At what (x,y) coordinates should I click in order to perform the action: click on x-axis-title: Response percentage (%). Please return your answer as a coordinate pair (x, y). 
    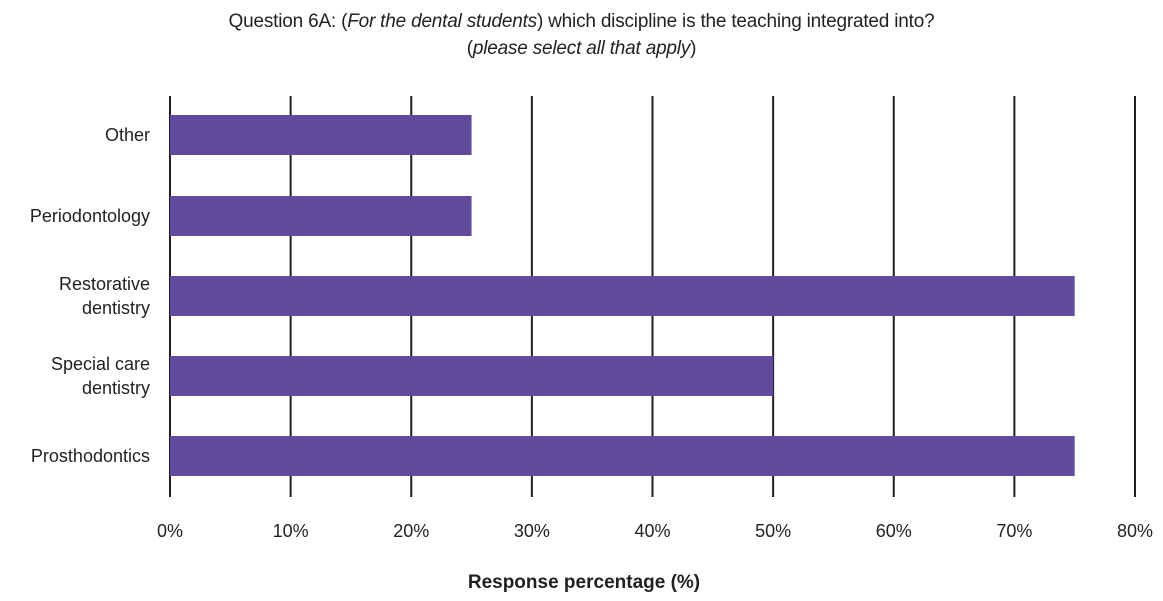
    Looking at the image, I should click on (584, 582).